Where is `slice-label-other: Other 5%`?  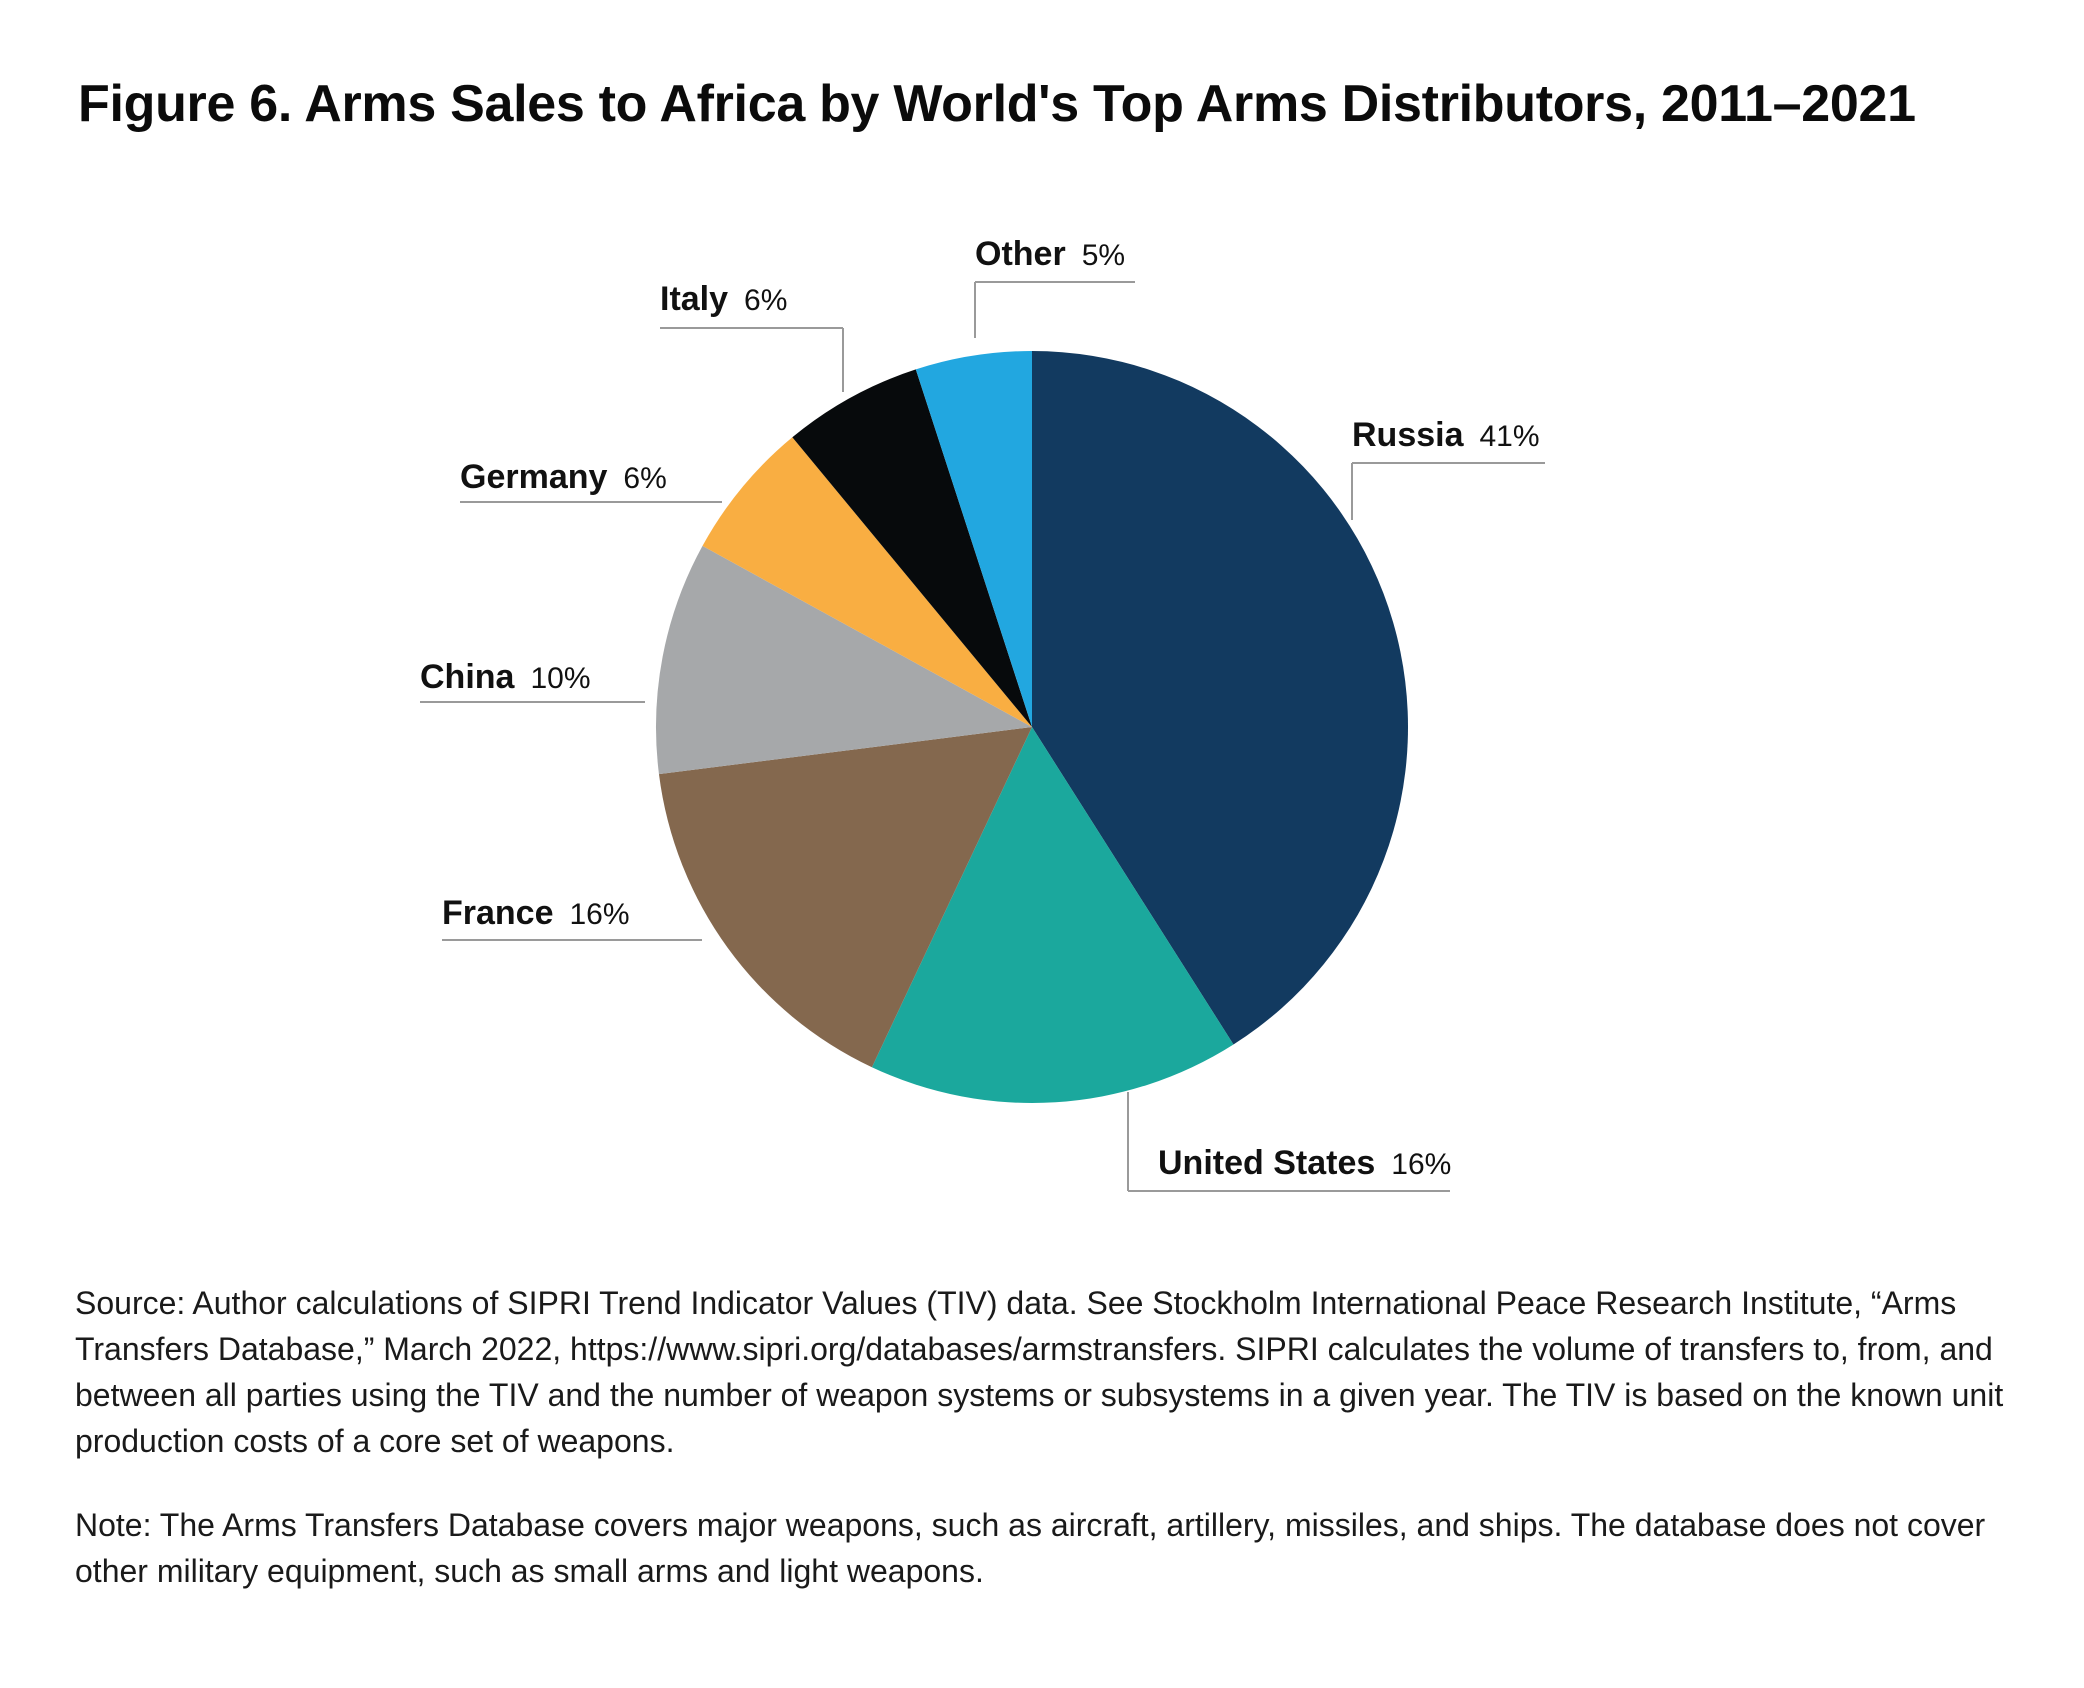
slice-label-other: Other 5% is located at coordinates (1050, 254).